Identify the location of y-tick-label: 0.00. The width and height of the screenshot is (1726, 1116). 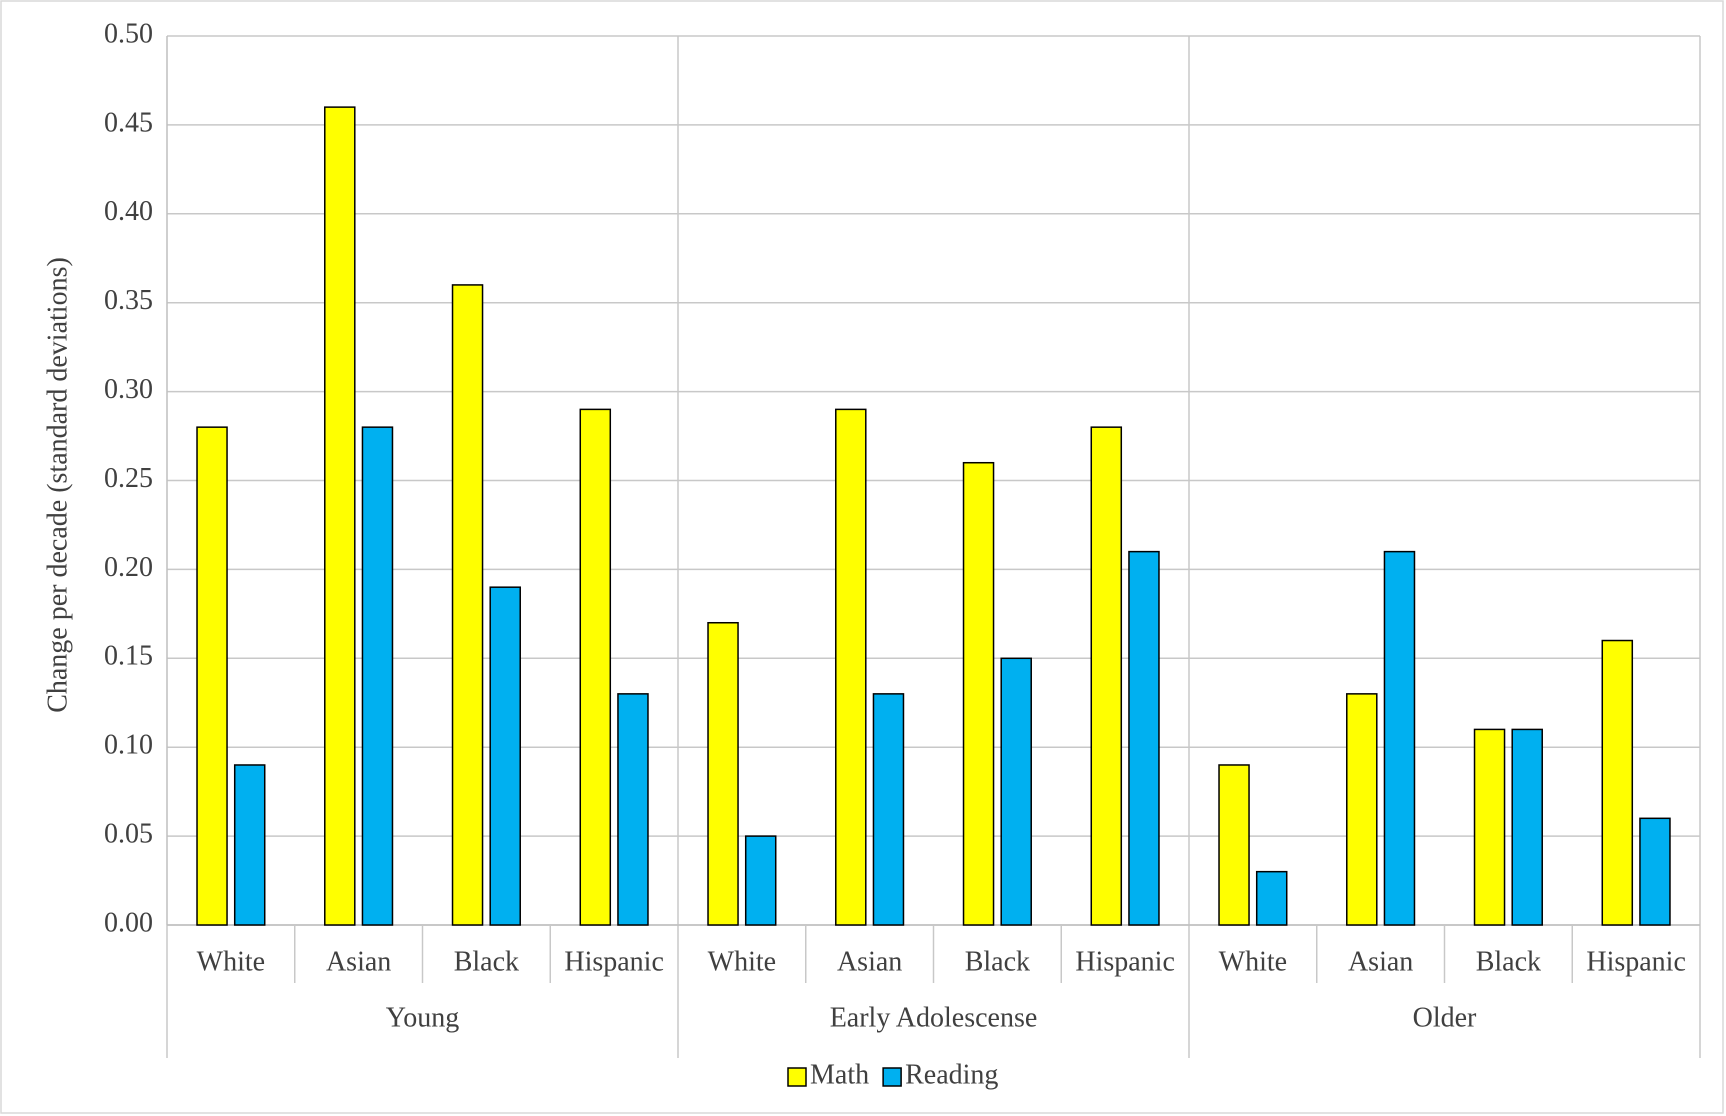
(128, 922).